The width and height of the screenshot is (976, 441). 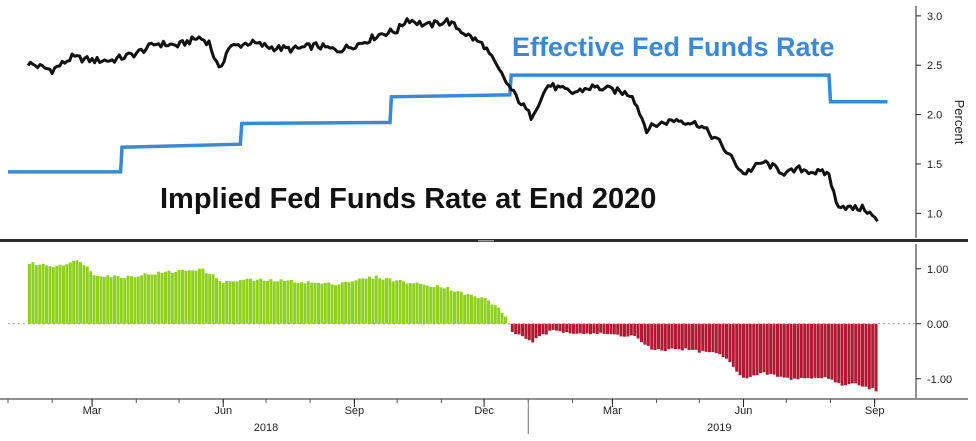 What do you see at coordinates (934, 165) in the screenshot?
I see `top-y-tick-label: 1.5` at bounding box center [934, 165].